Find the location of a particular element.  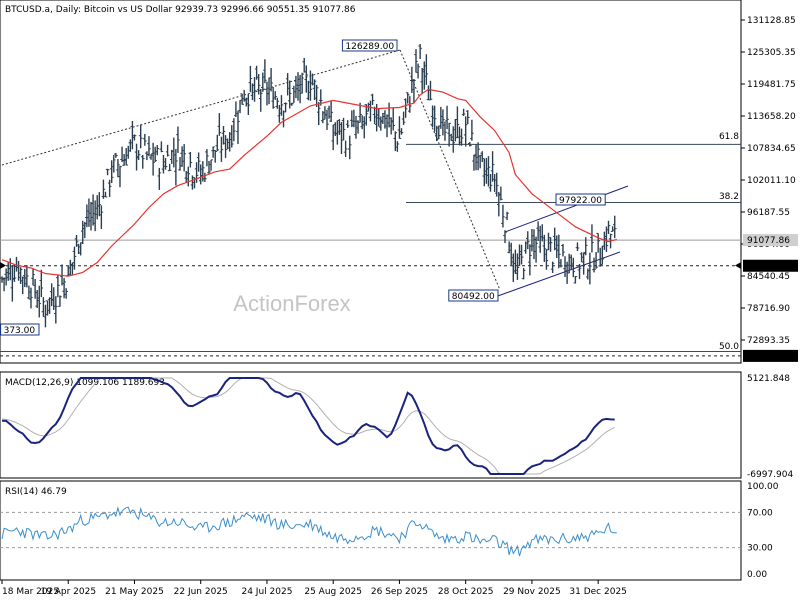

macd-axis-max: 5121.848 is located at coordinates (768, 379).